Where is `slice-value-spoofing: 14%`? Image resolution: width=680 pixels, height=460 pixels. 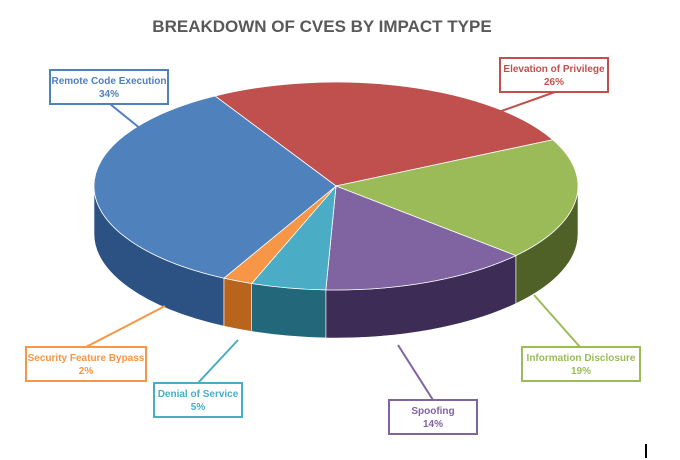
slice-value-spoofing: 14% is located at coordinates (433, 424).